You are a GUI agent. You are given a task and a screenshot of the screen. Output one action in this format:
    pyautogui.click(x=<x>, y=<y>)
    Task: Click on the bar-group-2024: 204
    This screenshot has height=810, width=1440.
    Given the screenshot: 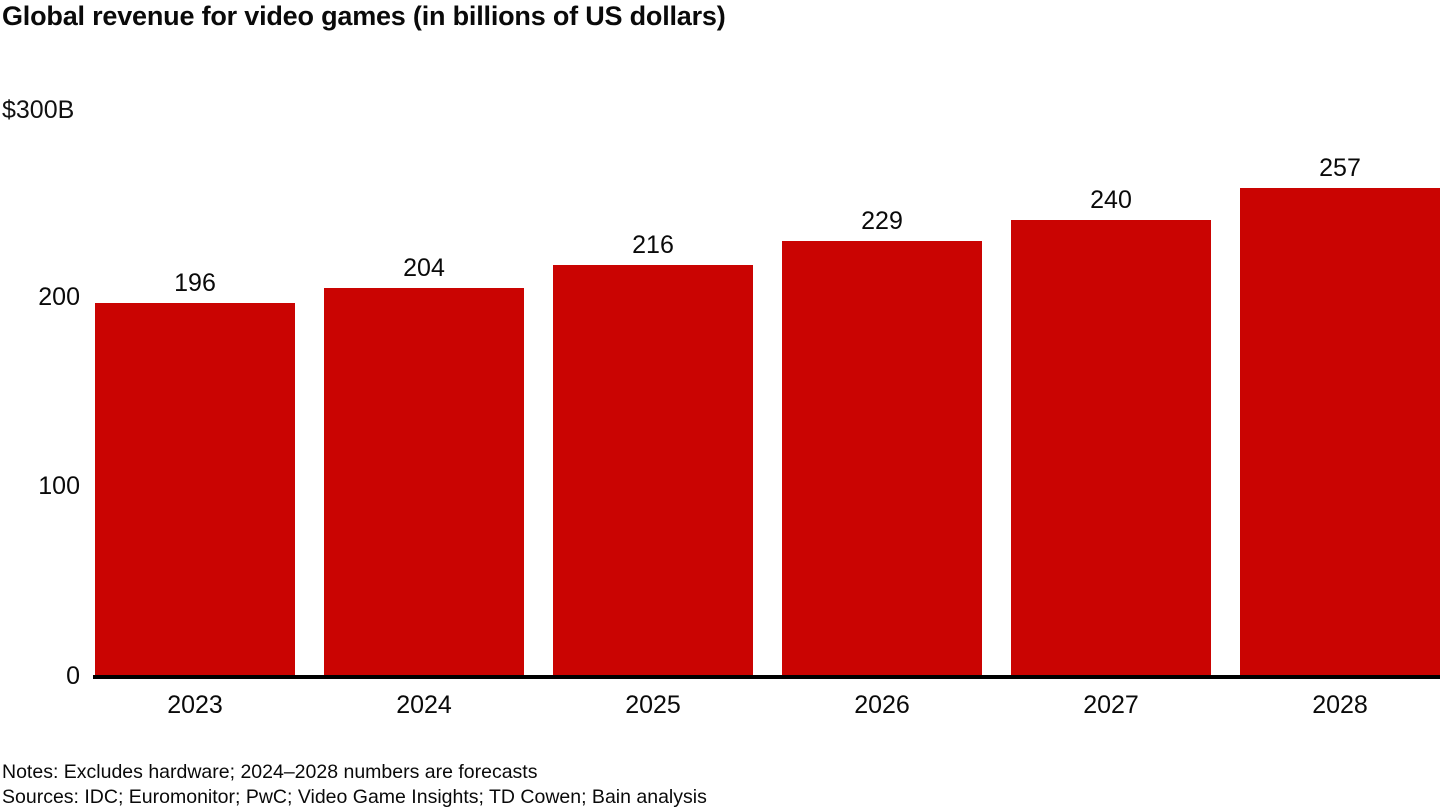 What is the action you would take?
    pyautogui.click(x=424, y=390)
    